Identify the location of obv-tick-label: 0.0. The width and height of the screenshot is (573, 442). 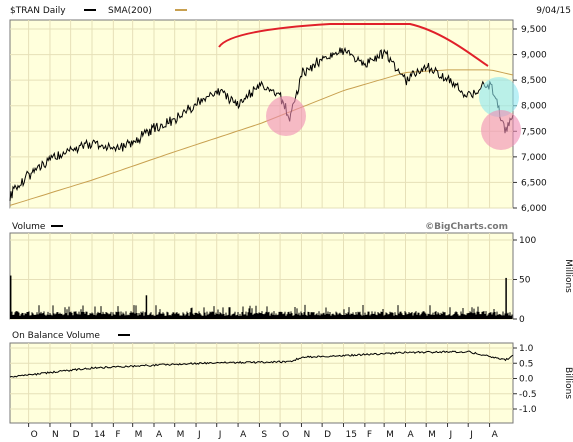
(526, 380).